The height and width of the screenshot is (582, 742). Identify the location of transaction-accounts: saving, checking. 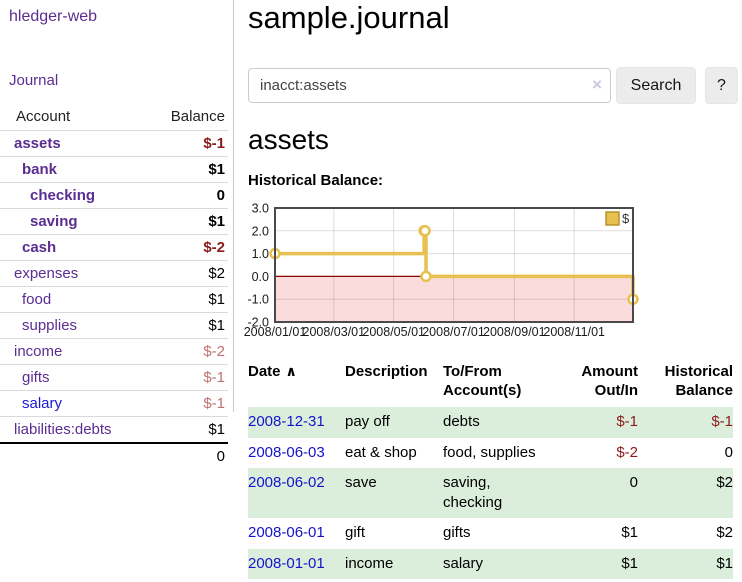
(473, 492).